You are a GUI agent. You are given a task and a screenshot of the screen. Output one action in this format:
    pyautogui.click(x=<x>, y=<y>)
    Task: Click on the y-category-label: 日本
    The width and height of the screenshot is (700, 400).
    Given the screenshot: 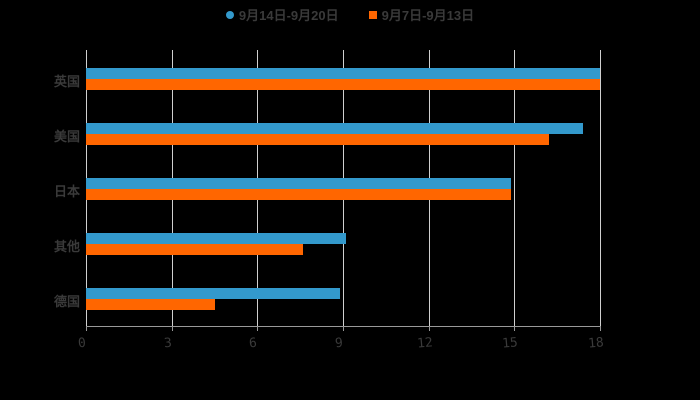 What is the action you would take?
    pyautogui.click(x=66, y=191)
    